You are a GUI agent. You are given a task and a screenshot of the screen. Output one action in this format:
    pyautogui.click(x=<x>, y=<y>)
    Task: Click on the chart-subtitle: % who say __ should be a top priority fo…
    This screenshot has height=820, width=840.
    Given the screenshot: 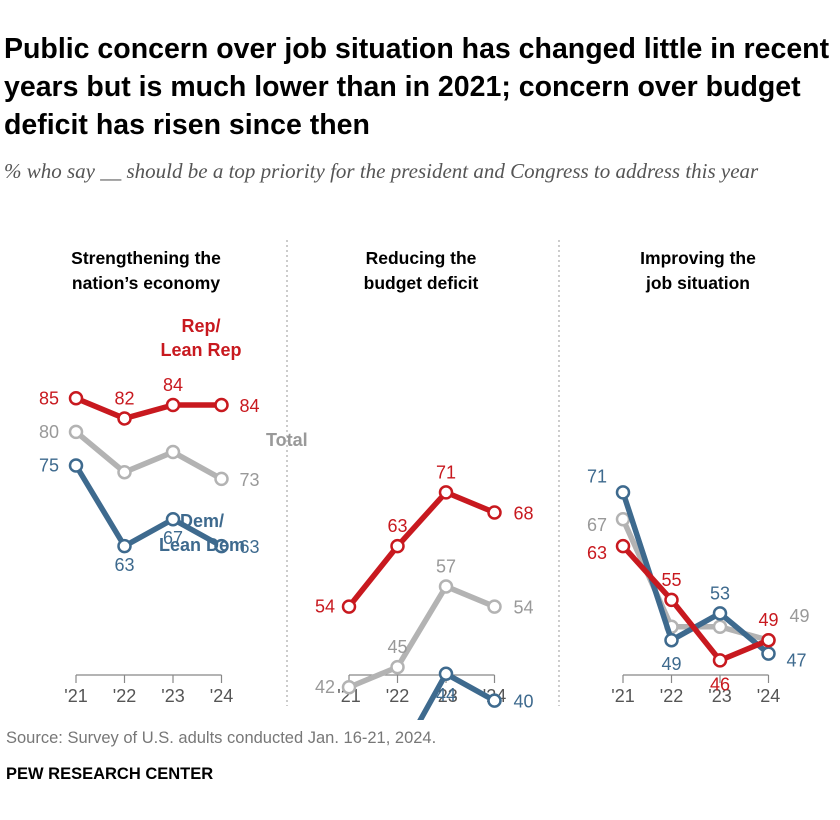 What is the action you would take?
    pyautogui.click(x=381, y=171)
    